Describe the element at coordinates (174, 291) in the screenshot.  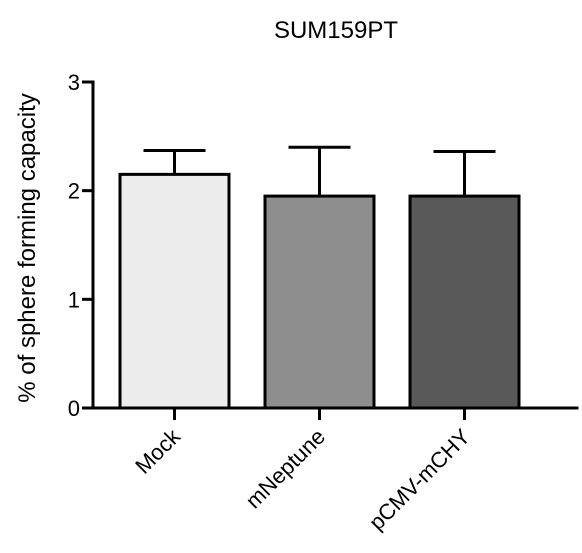
I see `bar-mock` at that location.